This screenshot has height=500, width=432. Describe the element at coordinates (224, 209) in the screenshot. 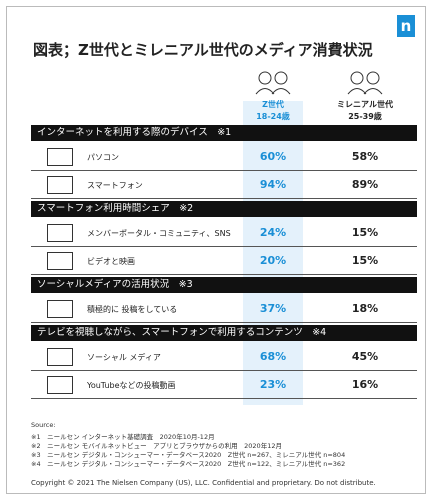

I see `section-header: スマートフォン利用時間シェア ※2` at that location.